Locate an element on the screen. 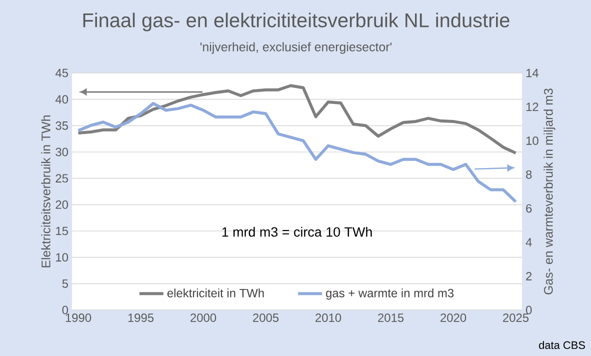  x-tick-label: 2020 is located at coordinates (453, 318).